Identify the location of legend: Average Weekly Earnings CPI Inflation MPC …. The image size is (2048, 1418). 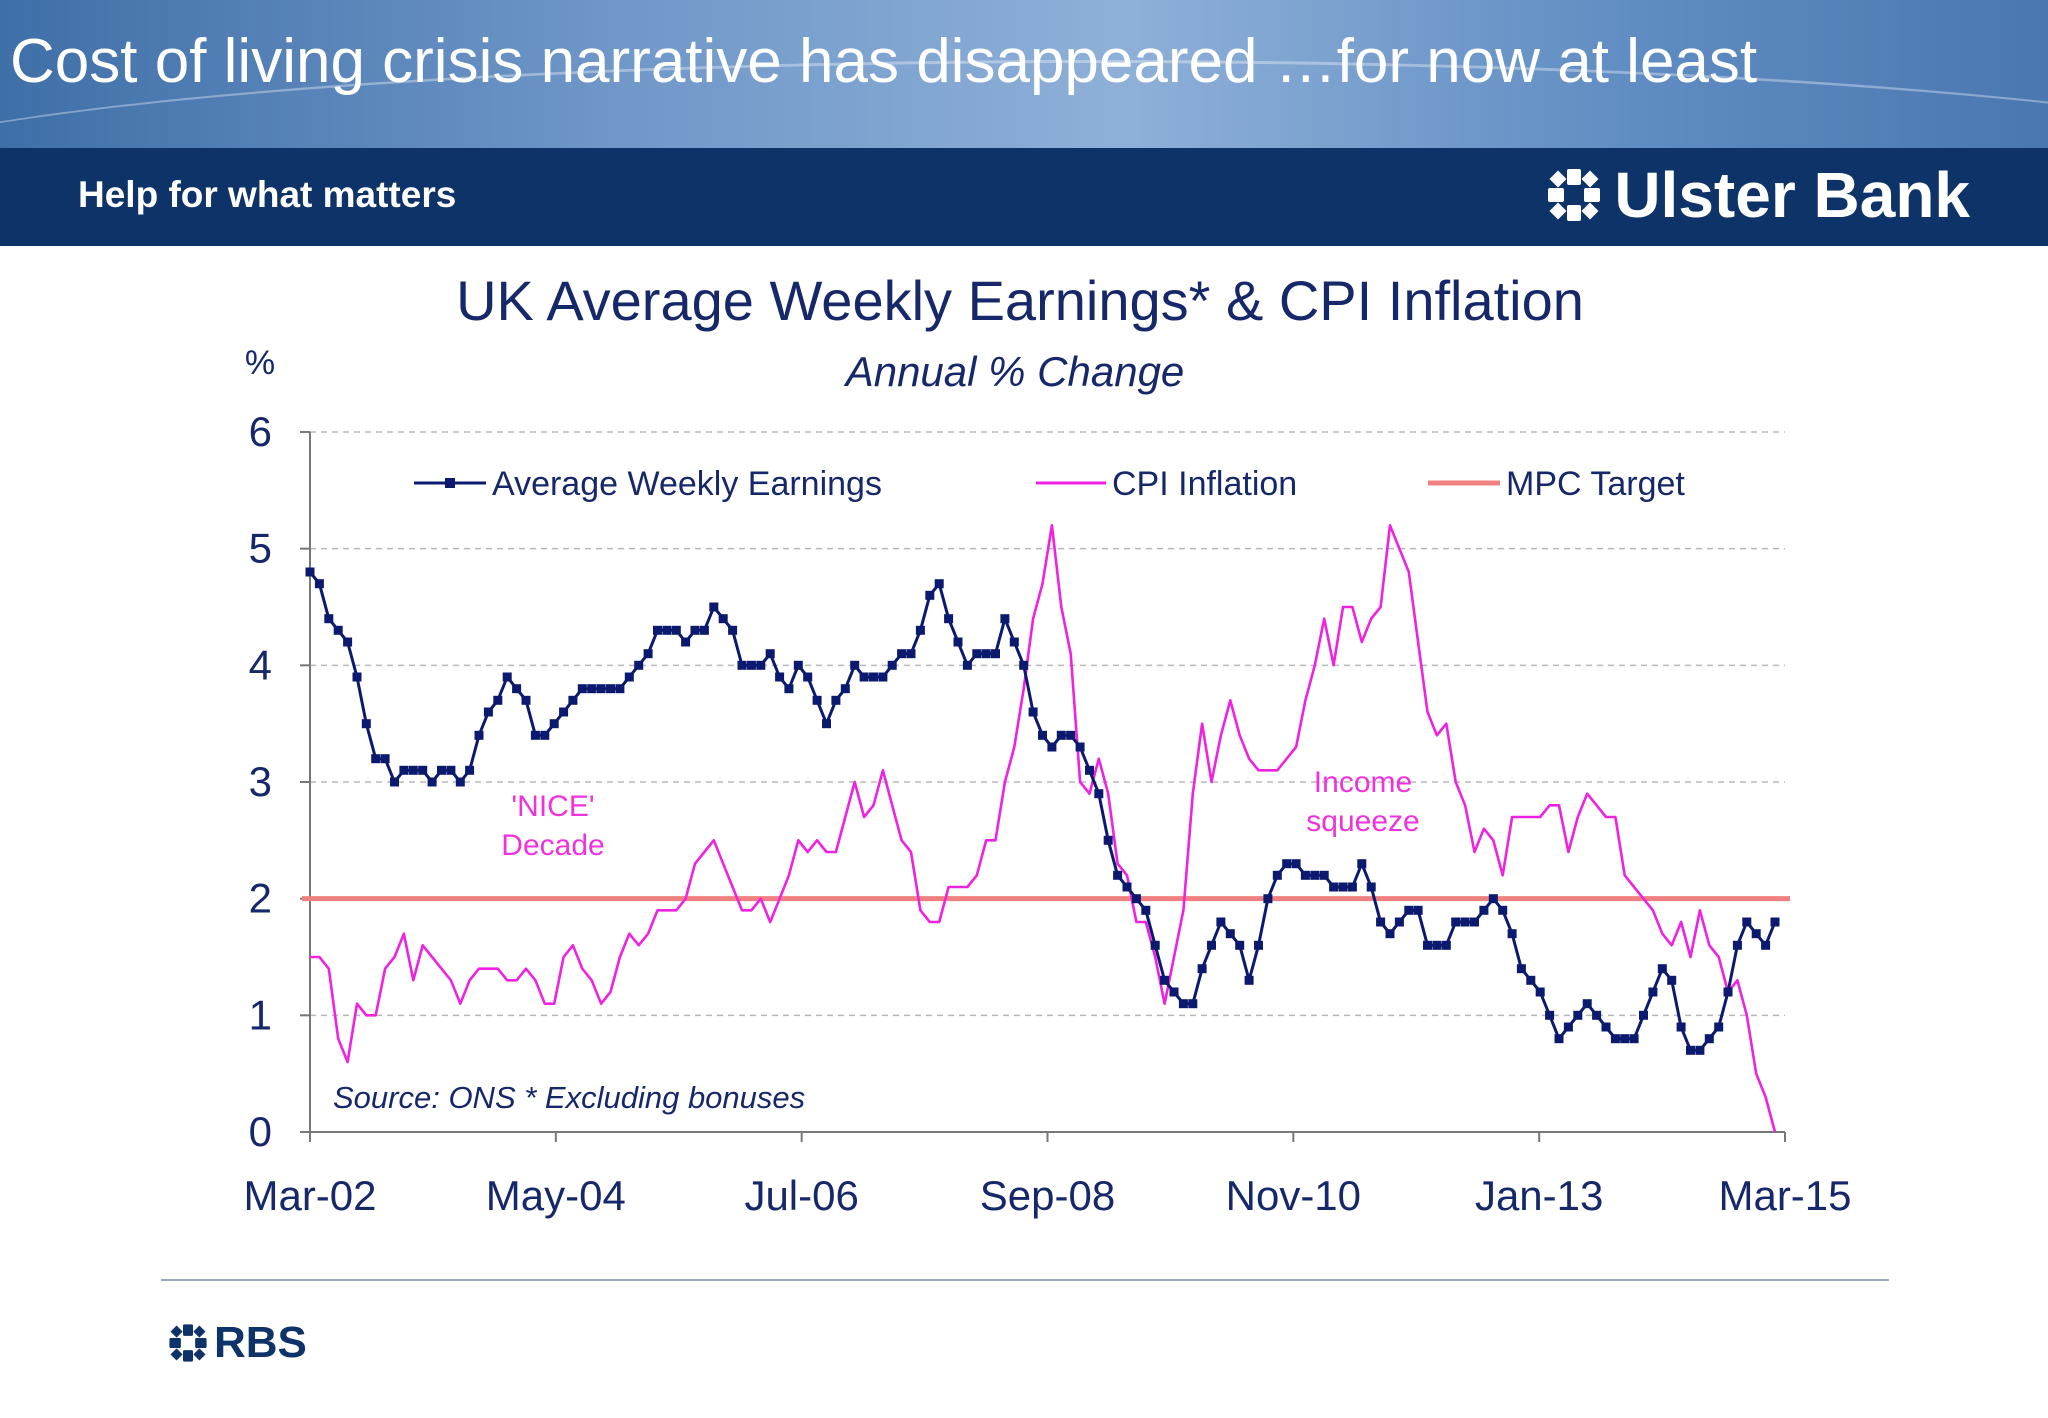
(1049, 484).